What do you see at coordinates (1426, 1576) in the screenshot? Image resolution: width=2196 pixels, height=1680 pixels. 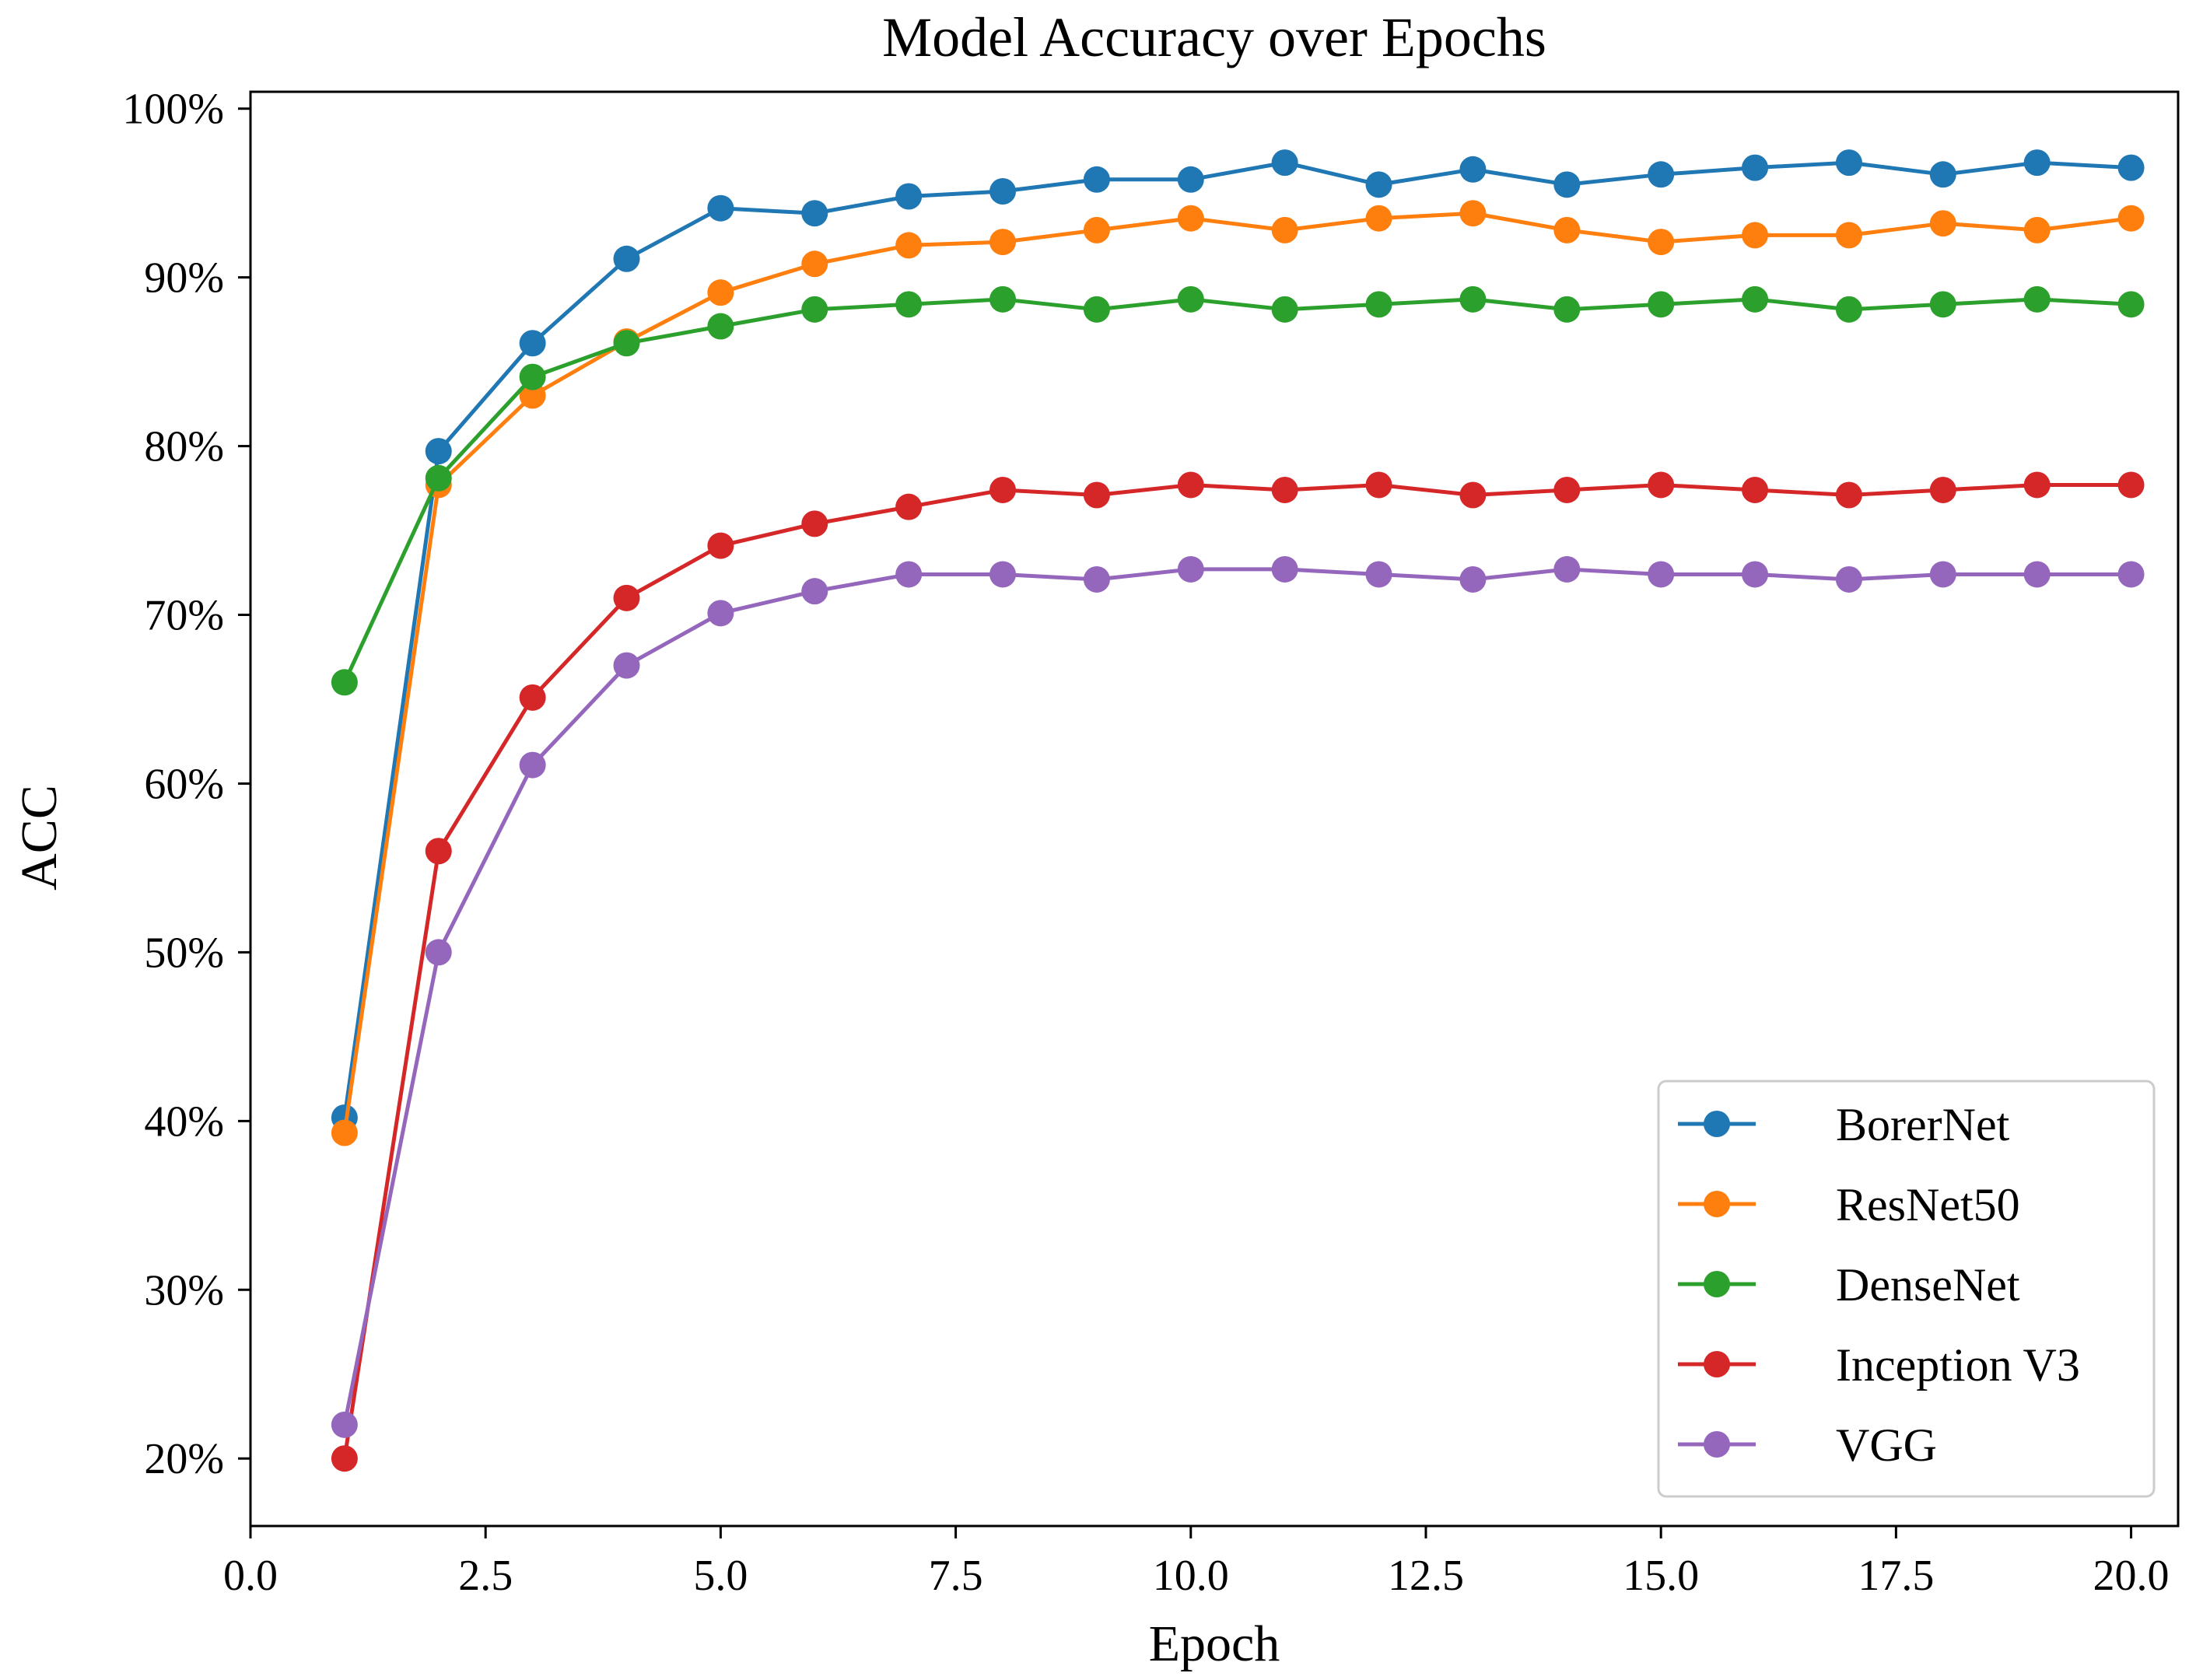 I see `x-tick-label: 12.5` at bounding box center [1426, 1576].